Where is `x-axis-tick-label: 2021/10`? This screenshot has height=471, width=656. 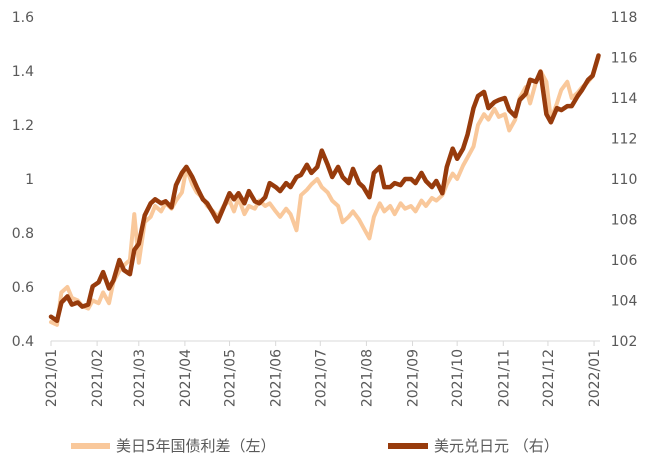
x-axis-tick-label: 2021/10 is located at coordinates (458, 378).